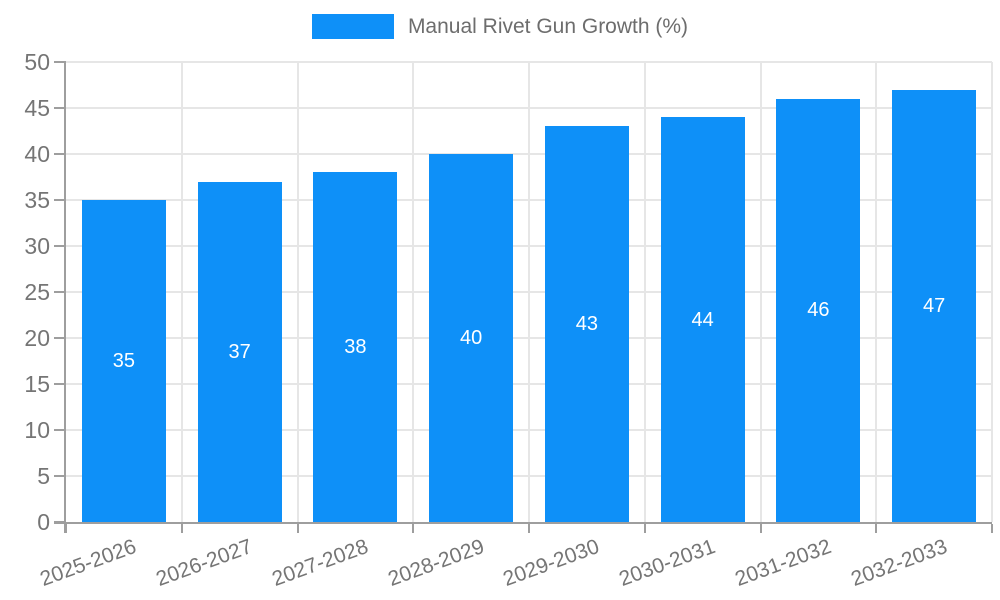 The width and height of the screenshot is (1000, 600). What do you see at coordinates (43, 476) in the screenshot?
I see `y-tick-label: 5` at bounding box center [43, 476].